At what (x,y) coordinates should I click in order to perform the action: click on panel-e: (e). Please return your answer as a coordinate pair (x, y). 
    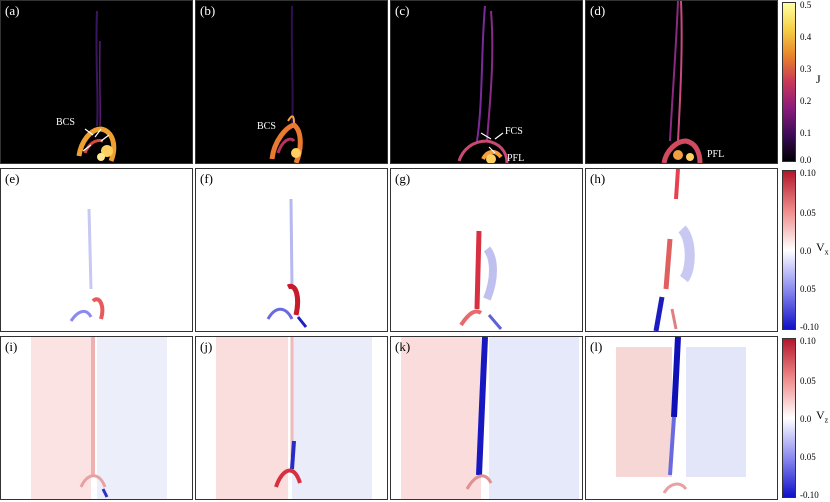
    Looking at the image, I should click on (96, 250).